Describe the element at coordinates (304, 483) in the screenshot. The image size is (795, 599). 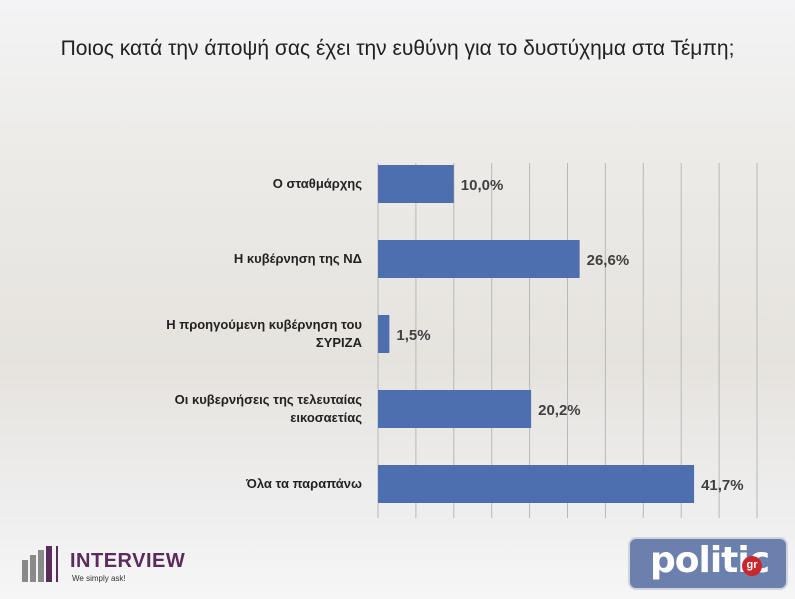
I see `category-label: Όλα τα παραπάνω` at that location.